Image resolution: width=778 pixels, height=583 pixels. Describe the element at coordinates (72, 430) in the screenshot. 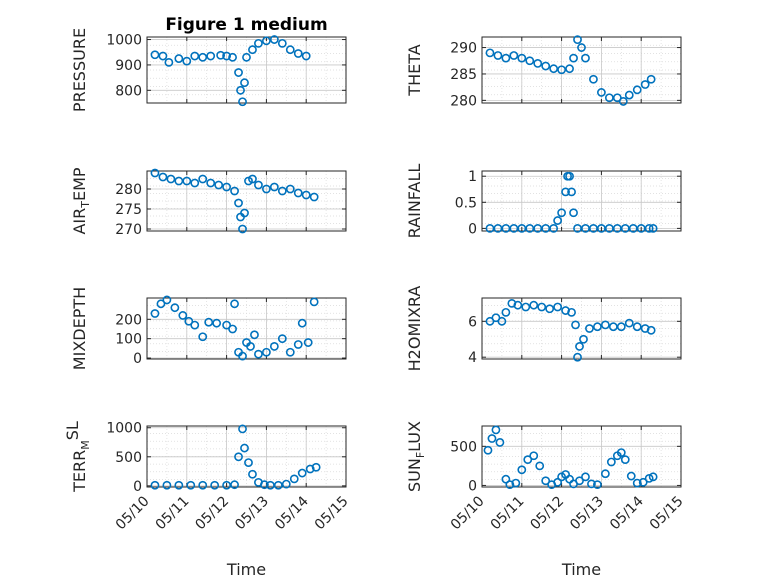

I see `y-label-superscript: SL` at that location.